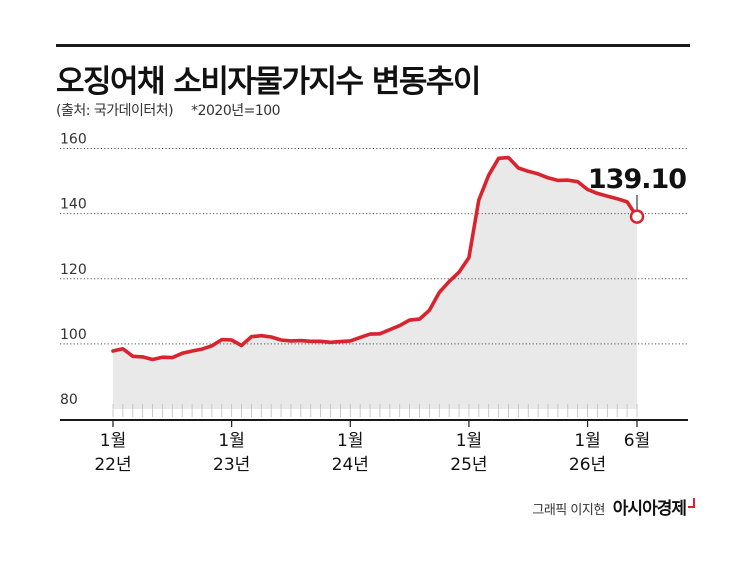  What do you see at coordinates (468, 465) in the screenshot?
I see `x-tick-year: 25년` at bounding box center [468, 465].